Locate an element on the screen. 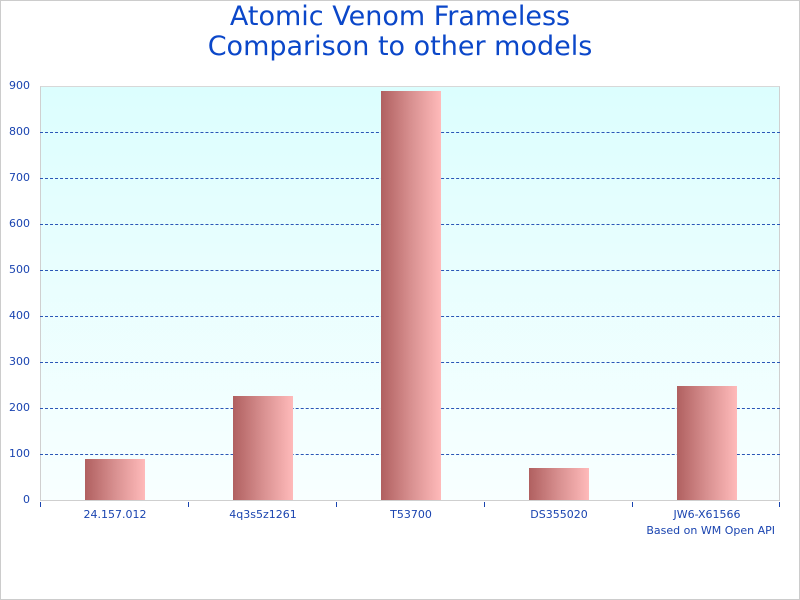 The image size is (800, 600). source-credit: Based on WM Open API is located at coordinates (710, 530).